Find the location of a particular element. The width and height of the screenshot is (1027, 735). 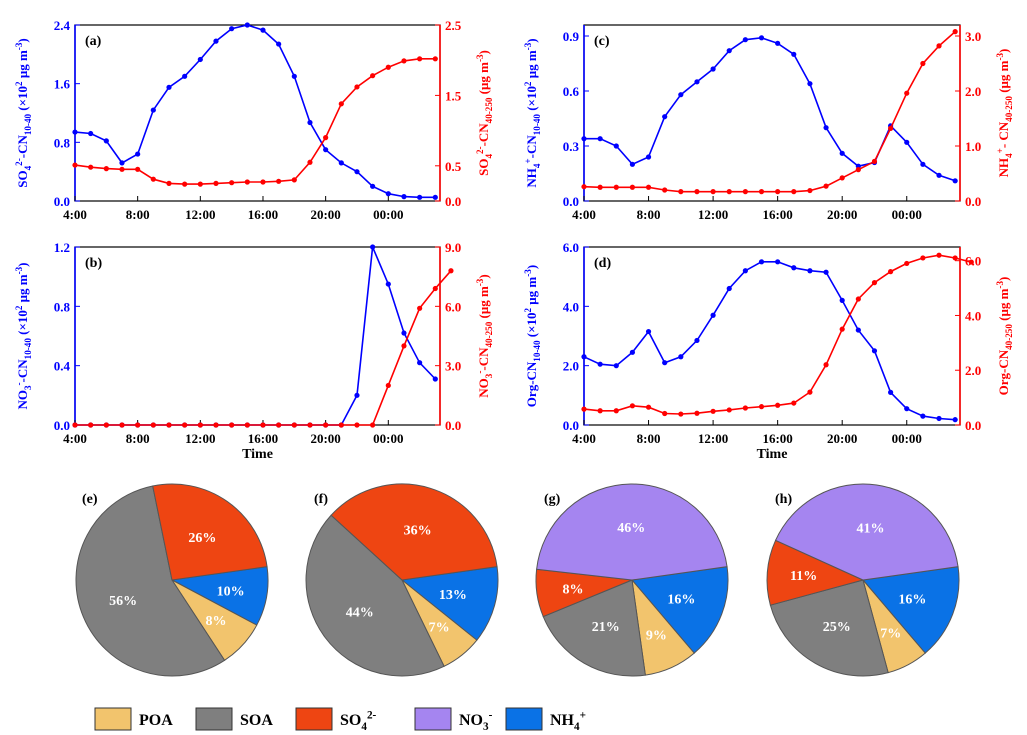

legend-label: SO4​2-​ is located at coordinates (358, 721).